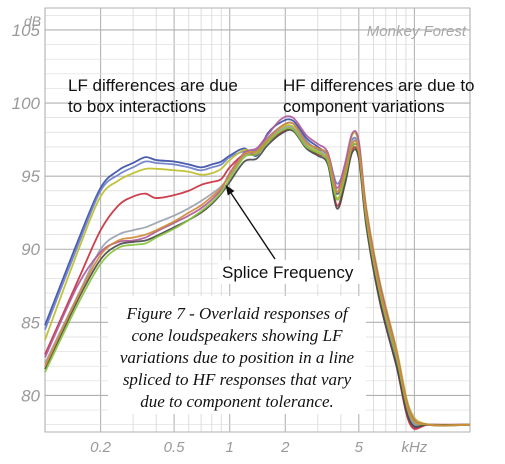 The image size is (505, 464). I want to click on watermark-text: Monkey Forest, so click(417, 31).